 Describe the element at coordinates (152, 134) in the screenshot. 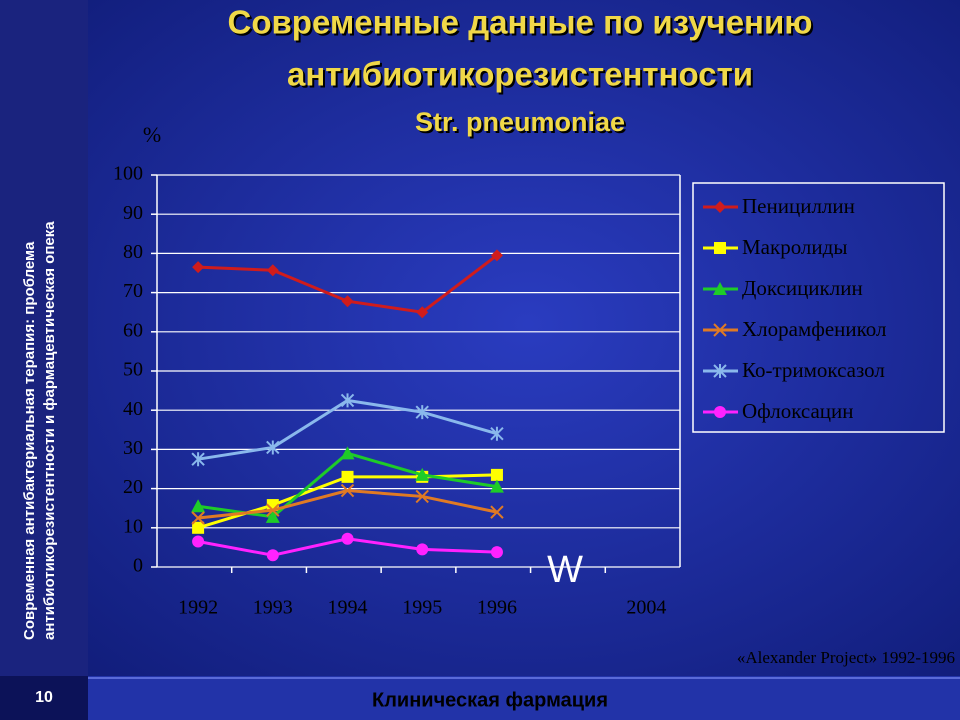

I see `y-axis-label: %` at that location.